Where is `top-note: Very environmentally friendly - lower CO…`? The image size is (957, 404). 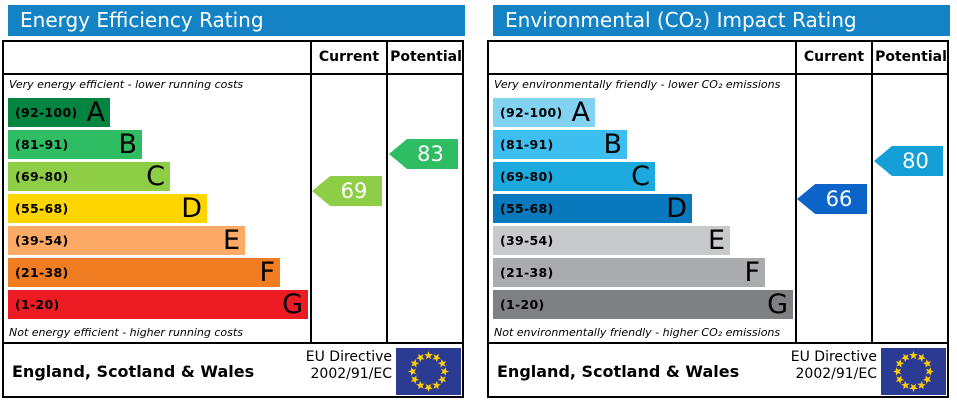
top-note: Very environmentally friendly - lower CO… is located at coordinates (637, 84).